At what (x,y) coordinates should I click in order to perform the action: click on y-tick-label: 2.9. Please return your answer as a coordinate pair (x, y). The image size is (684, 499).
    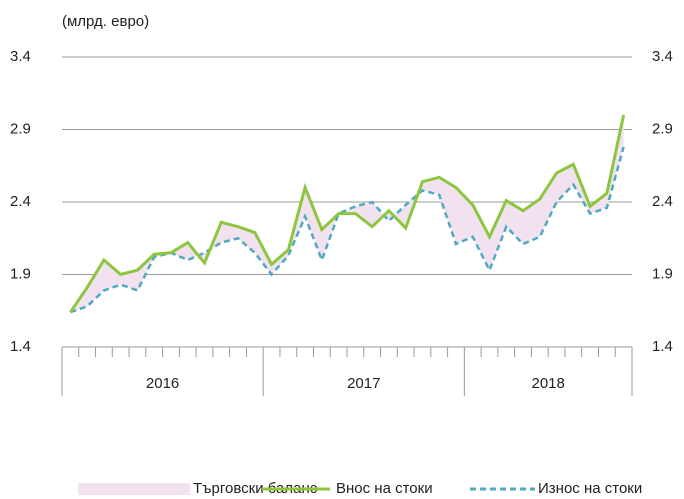
    Looking at the image, I should click on (20, 128).